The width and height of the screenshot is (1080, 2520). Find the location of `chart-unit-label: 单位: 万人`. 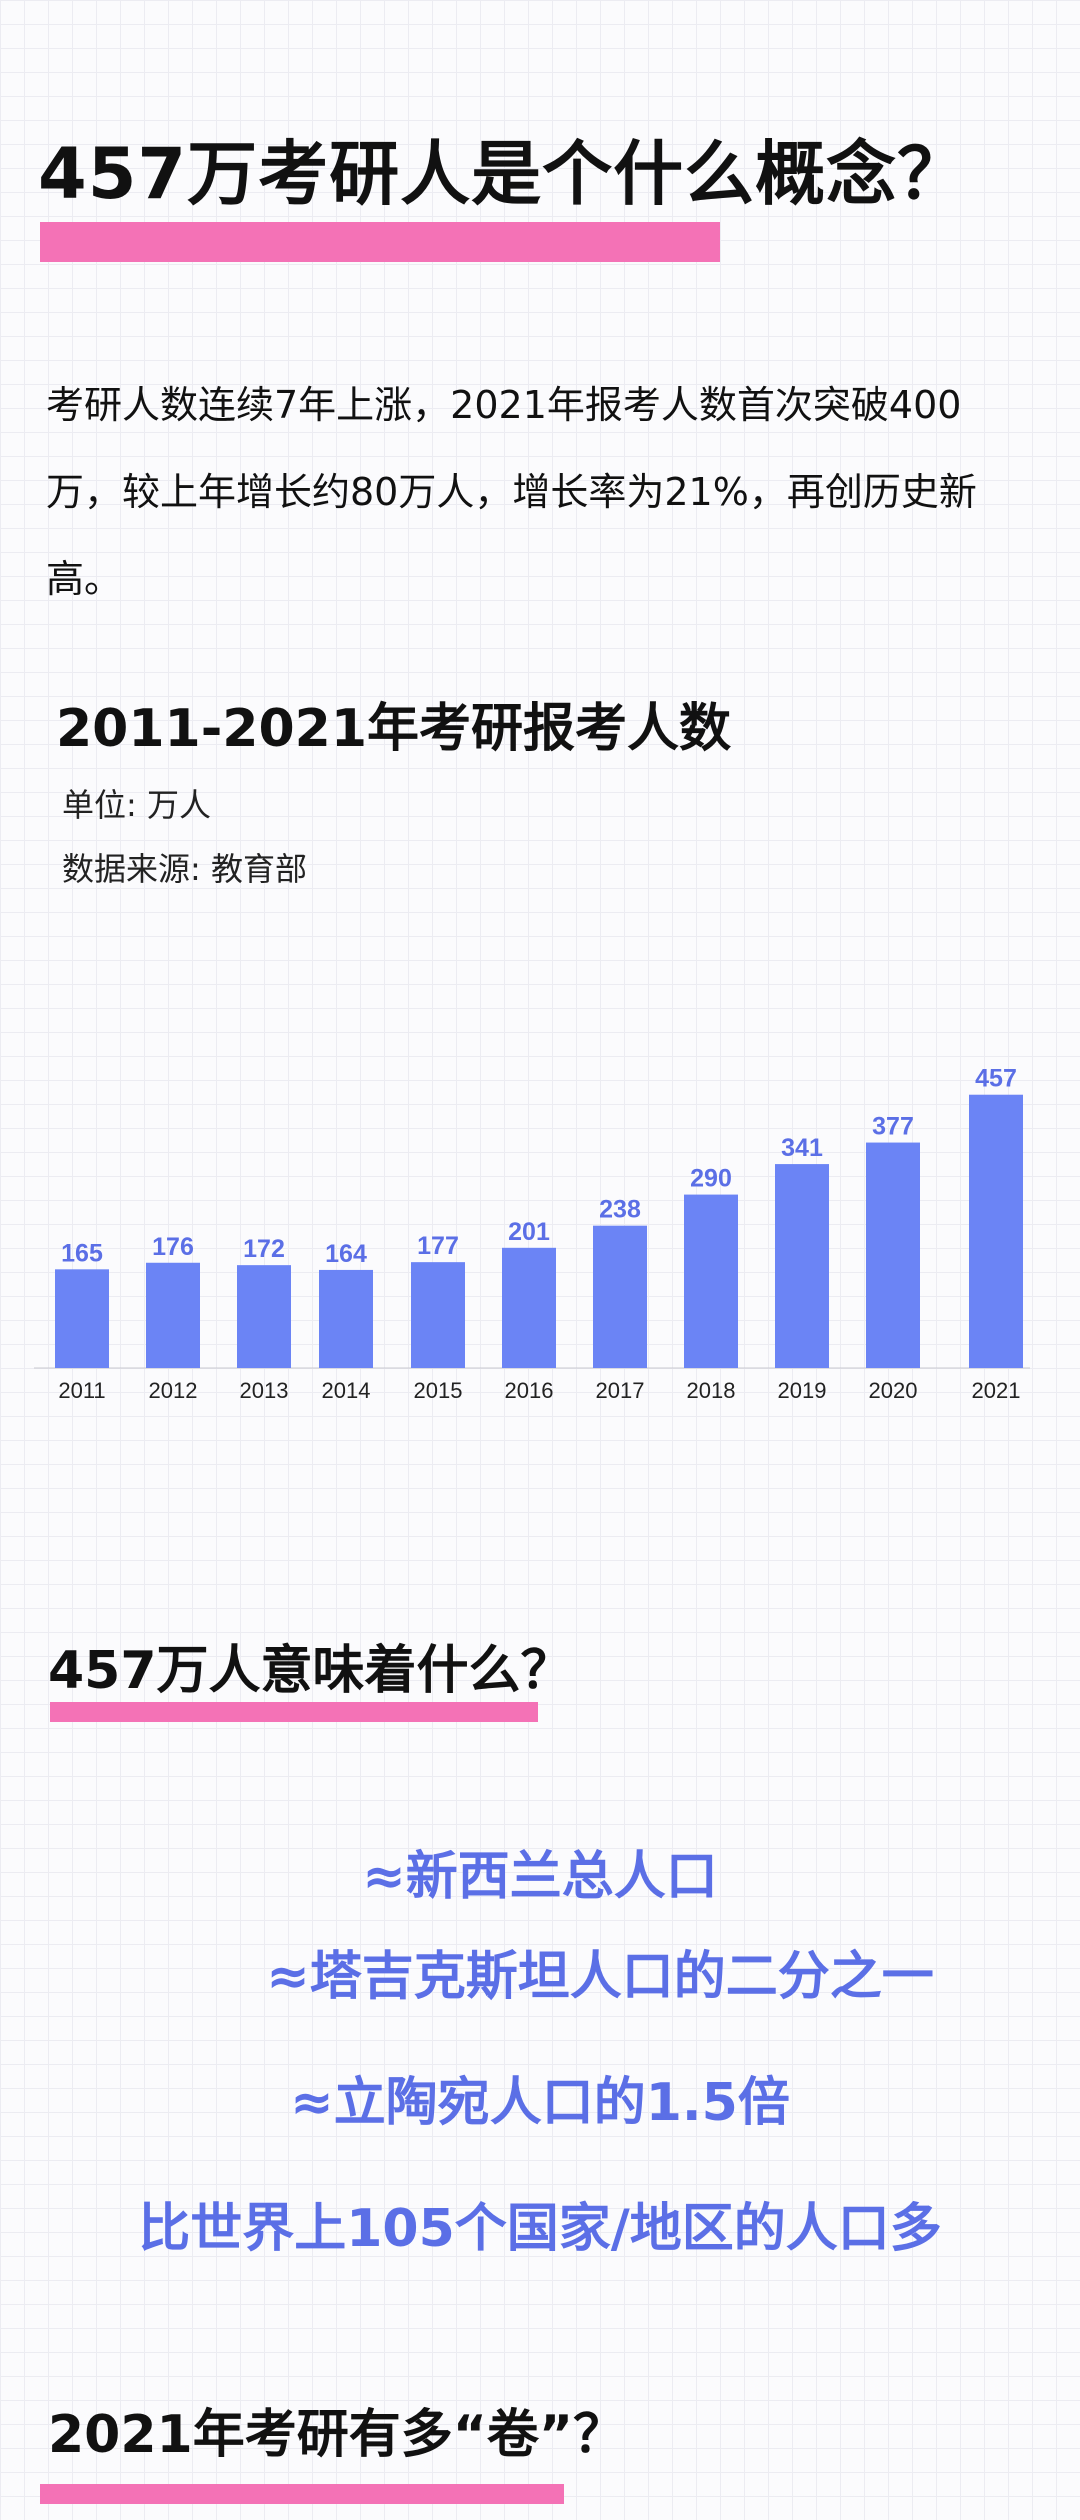

chart-unit-label: 单位: 万人 is located at coordinates (136, 805).